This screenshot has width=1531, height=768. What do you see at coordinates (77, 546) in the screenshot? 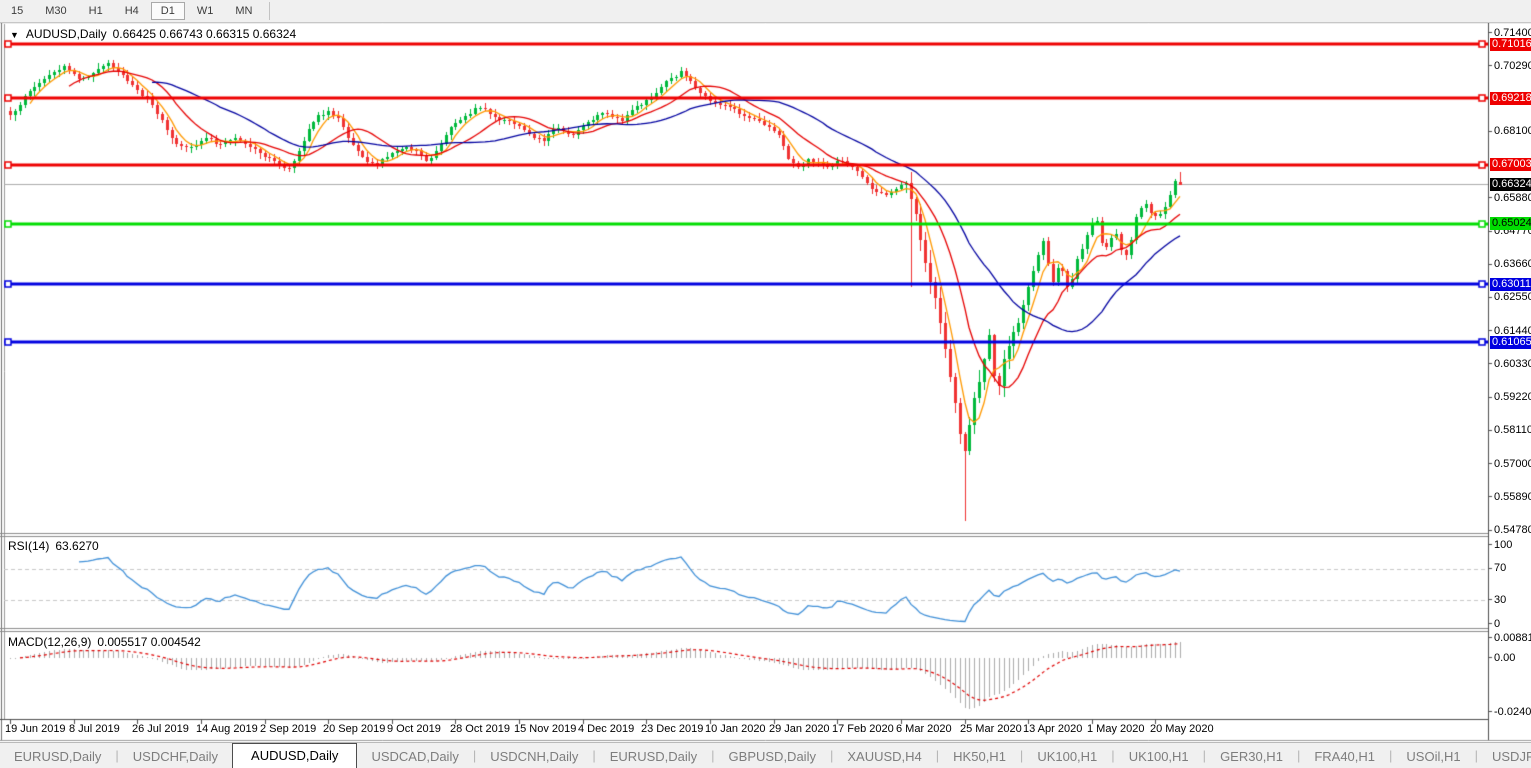
I see `rsi-value: 63.6270` at bounding box center [77, 546].